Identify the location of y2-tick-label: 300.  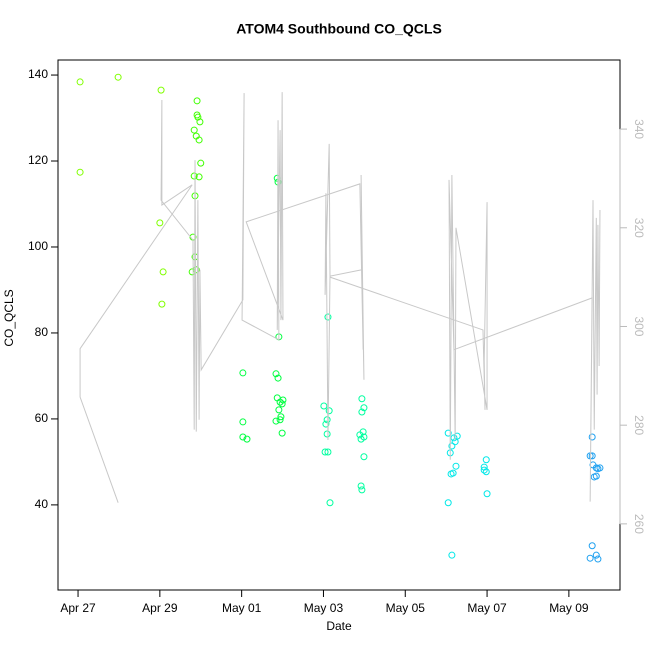
(639, 326).